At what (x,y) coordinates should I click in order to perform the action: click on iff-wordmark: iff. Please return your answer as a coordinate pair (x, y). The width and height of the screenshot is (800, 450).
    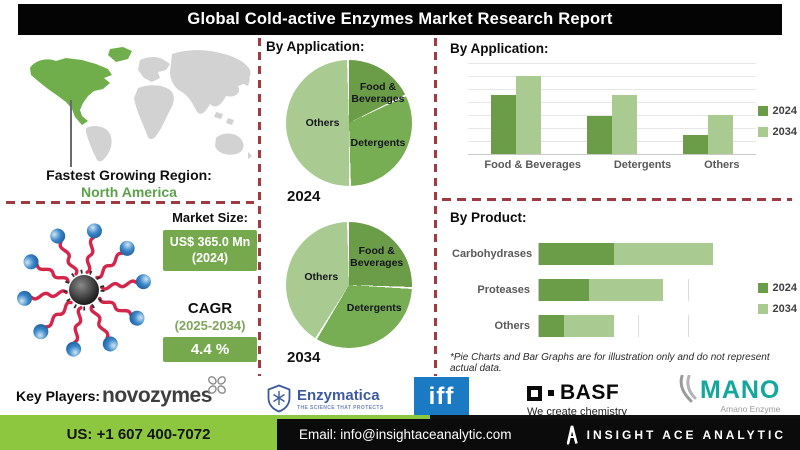
    Looking at the image, I should click on (441, 396).